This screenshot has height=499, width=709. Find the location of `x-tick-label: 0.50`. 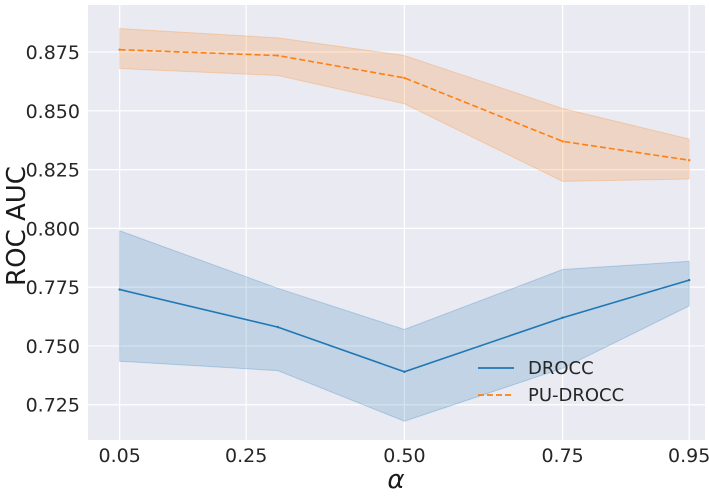

x-tick-label: 0.50 is located at coordinates (404, 456).